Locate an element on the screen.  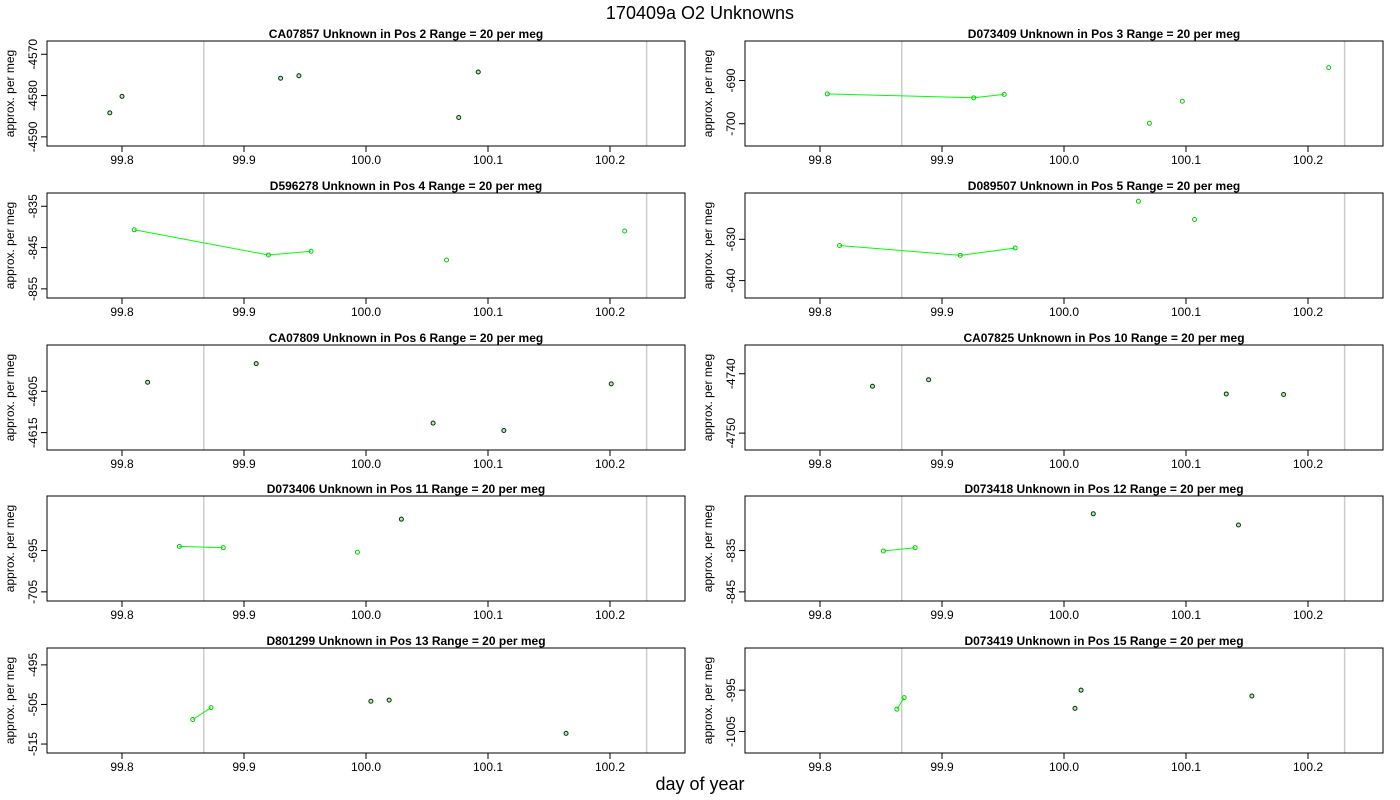
y-tick-label: -705 is located at coordinates (33, 592).